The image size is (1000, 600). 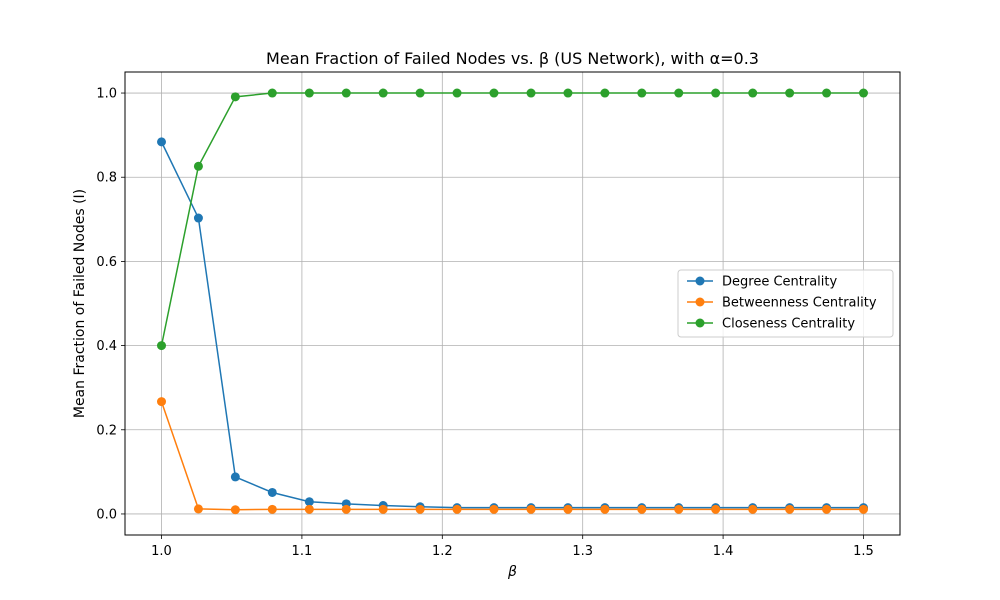 What do you see at coordinates (779, 282) in the screenshot?
I see `legend-label: Degree Centrality` at bounding box center [779, 282].